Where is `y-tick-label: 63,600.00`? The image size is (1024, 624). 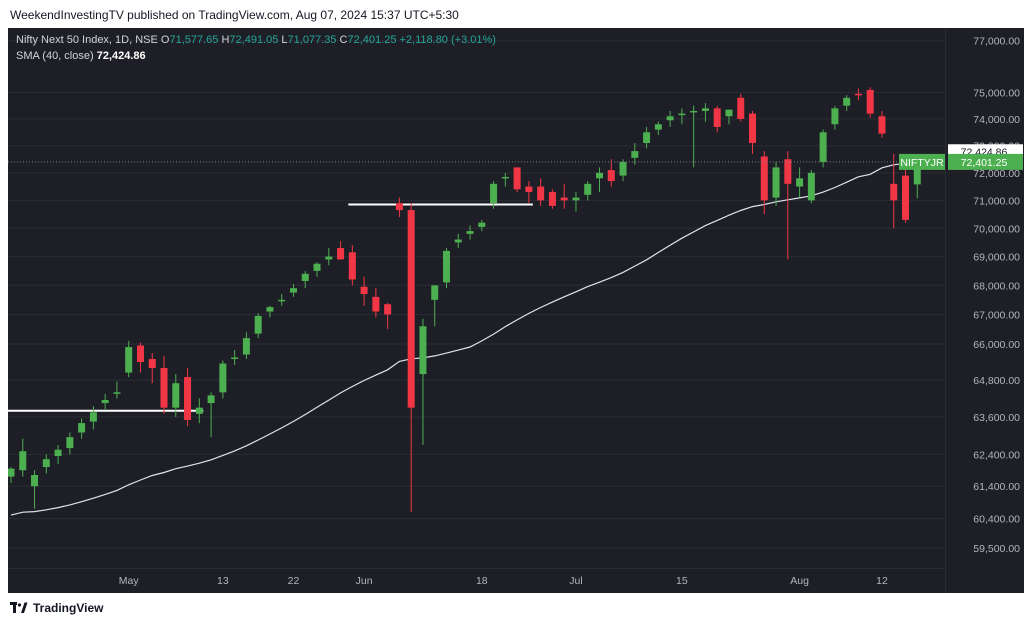 y-tick-label: 63,600.00 is located at coordinates (996, 418).